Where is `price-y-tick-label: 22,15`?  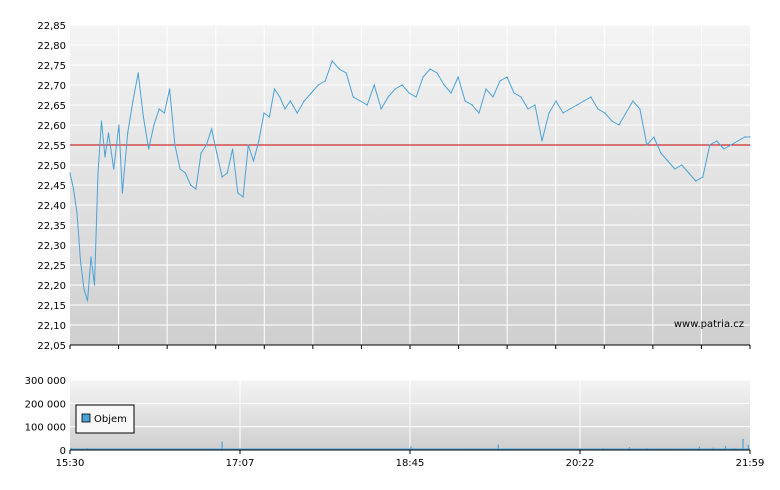 price-y-tick-label: 22,15 is located at coordinates (51, 306).